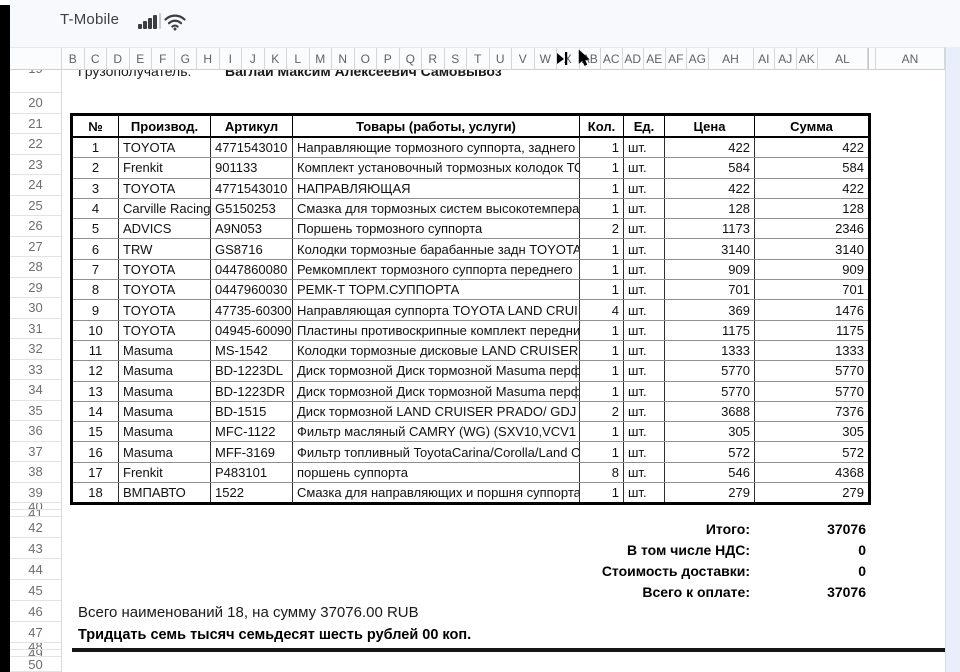  Describe the element at coordinates (709, 371) in the screenshot. I see `cell-price: 5770` at that location.